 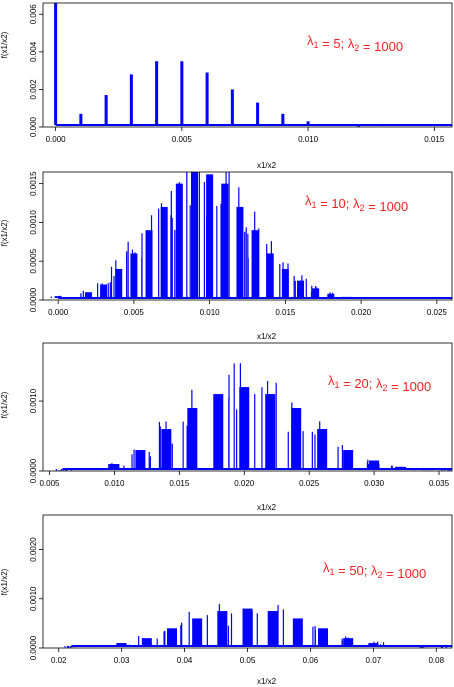 What do you see at coordinates (439, 483) in the screenshot?
I see `x-tick-label: 0.035` at bounding box center [439, 483].